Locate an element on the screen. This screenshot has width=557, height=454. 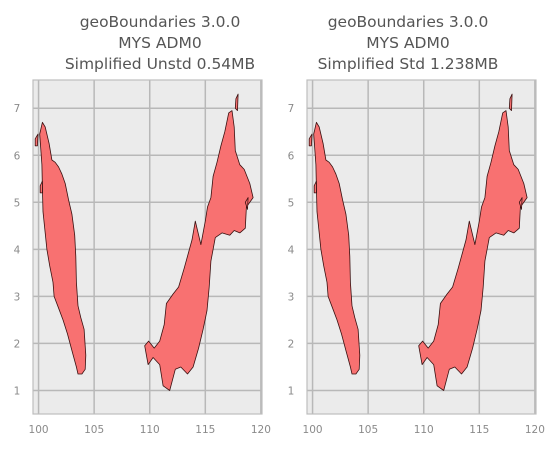
panel-2-title-line-1: geoBoundaries 3.0.0 is located at coordinates (408, 22).